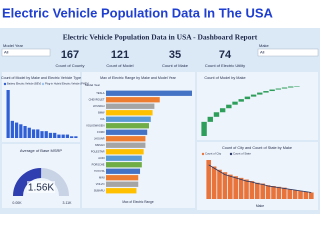  I want to click on y-tick-label: BMW, so click(101, 112).